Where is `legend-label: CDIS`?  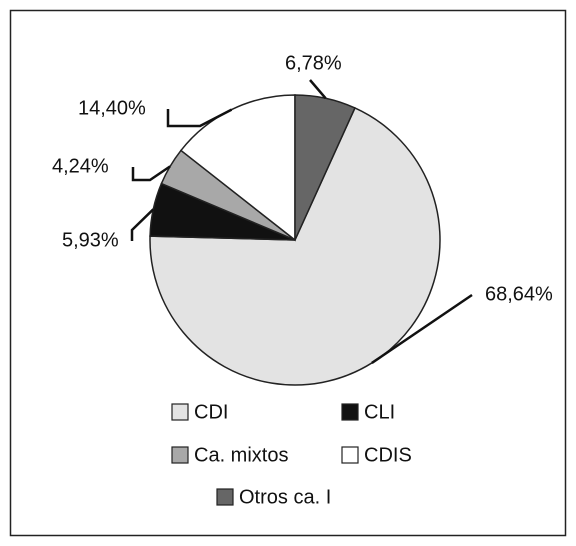
legend-label: CDIS is located at coordinates (388, 455).